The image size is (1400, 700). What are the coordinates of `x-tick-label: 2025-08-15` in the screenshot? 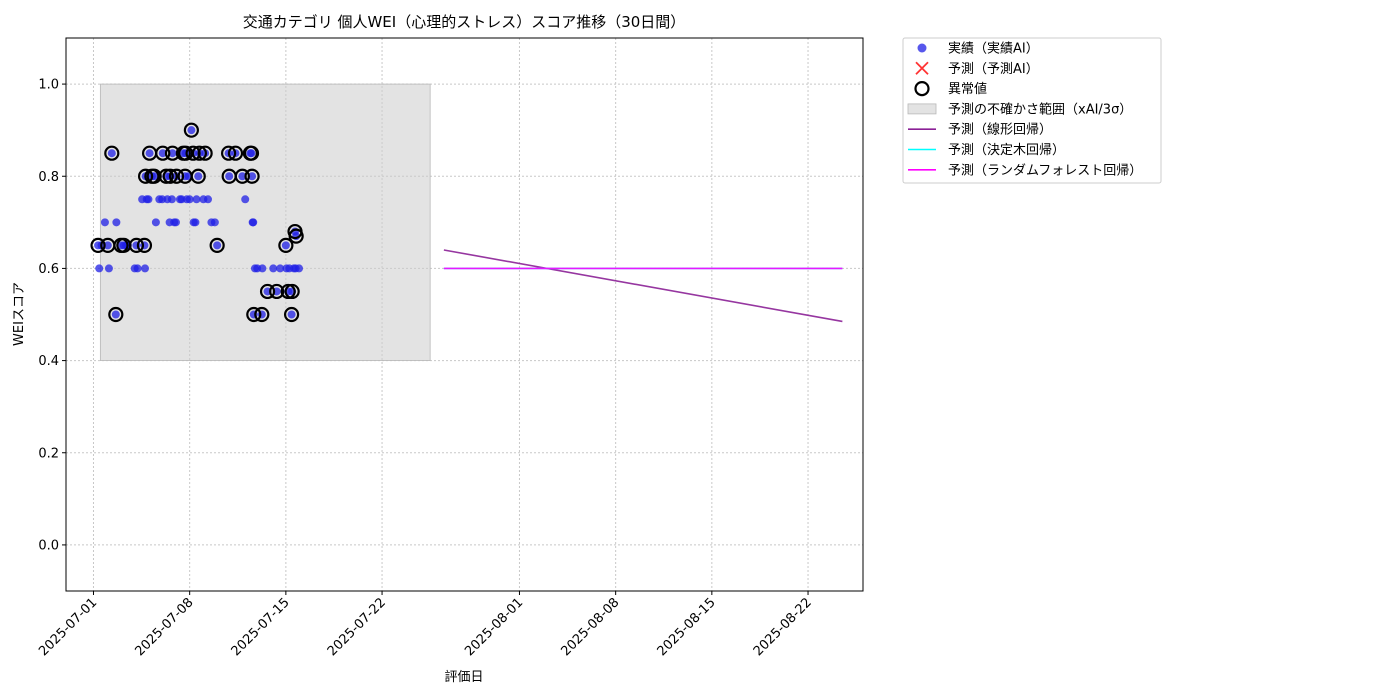 It's located at (687, 627).